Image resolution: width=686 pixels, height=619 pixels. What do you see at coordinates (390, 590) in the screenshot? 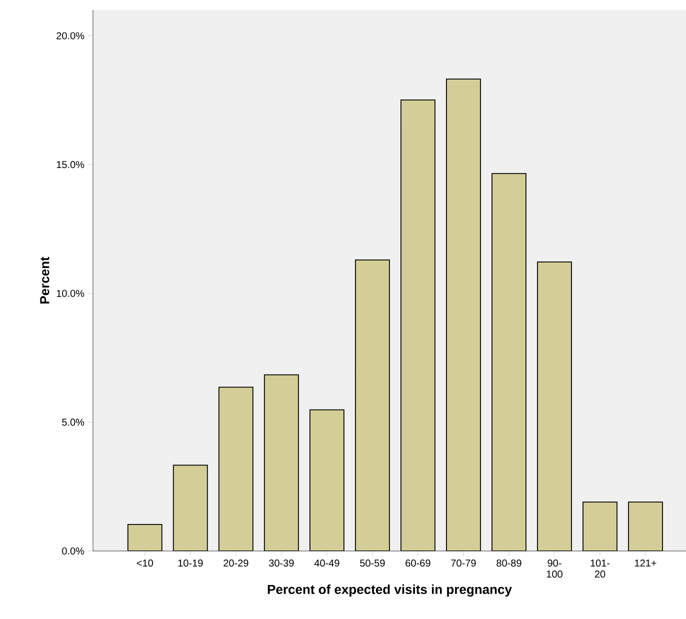
I see `x-axis-title: Percent of expected visits in pregnancy` at bounding box center [390, 590].